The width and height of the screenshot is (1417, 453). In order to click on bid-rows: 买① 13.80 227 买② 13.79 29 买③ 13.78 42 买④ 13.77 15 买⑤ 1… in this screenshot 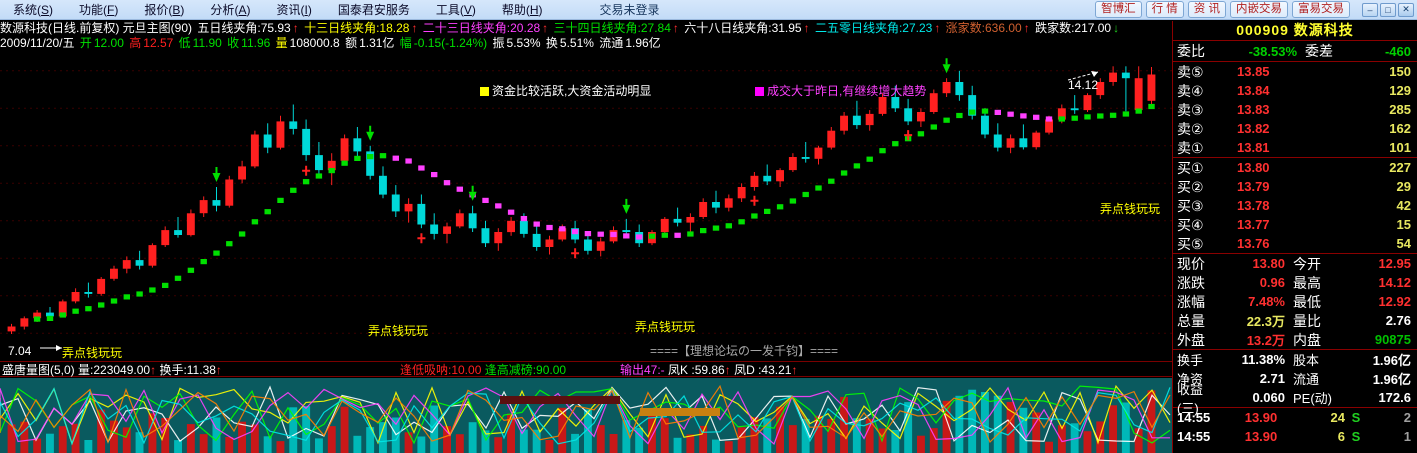, I will do `click(1295, 205)`.